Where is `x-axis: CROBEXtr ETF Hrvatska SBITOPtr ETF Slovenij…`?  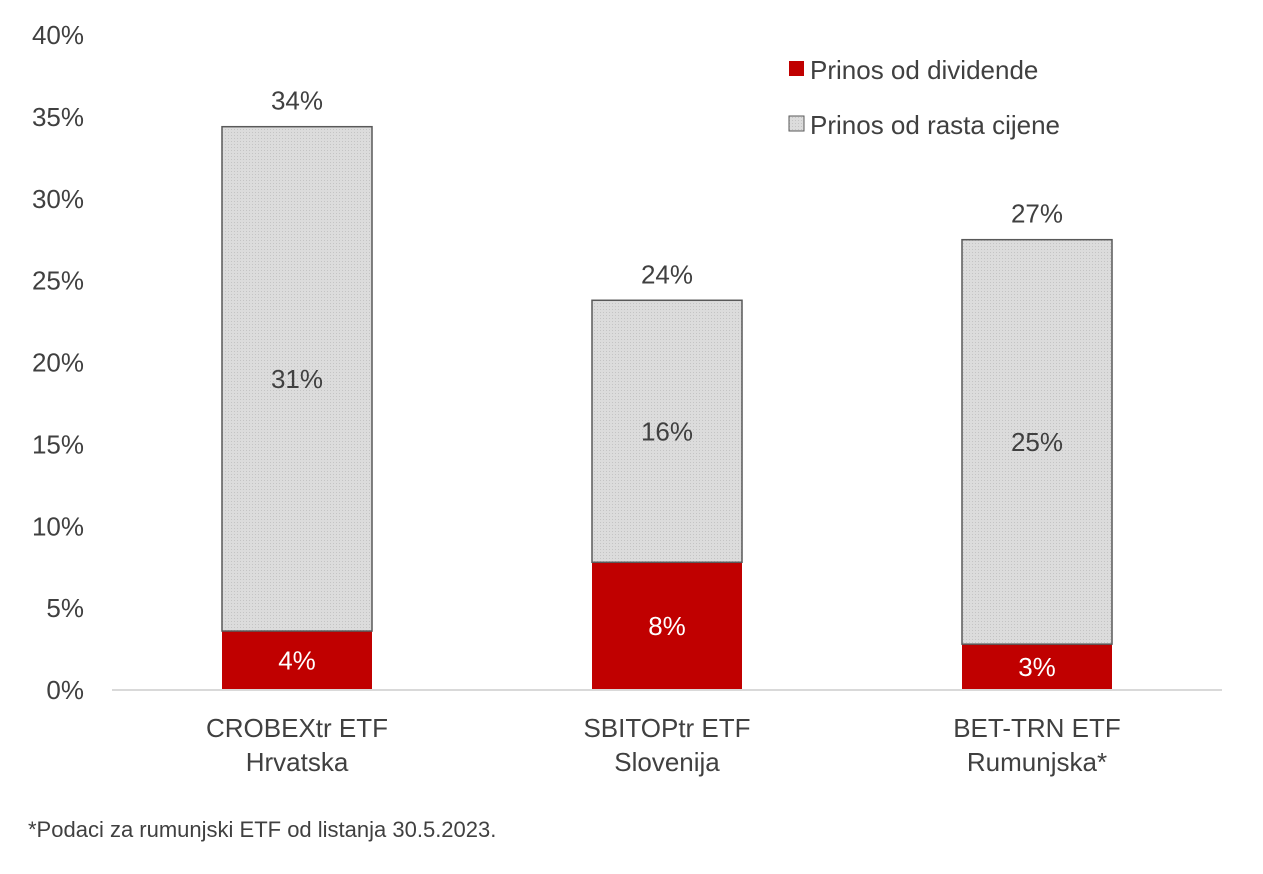
x-axis: CROBEXtr ETF Hrvatska SBITOPtr ETF Slovenij… is located at coordinates (667, 733).